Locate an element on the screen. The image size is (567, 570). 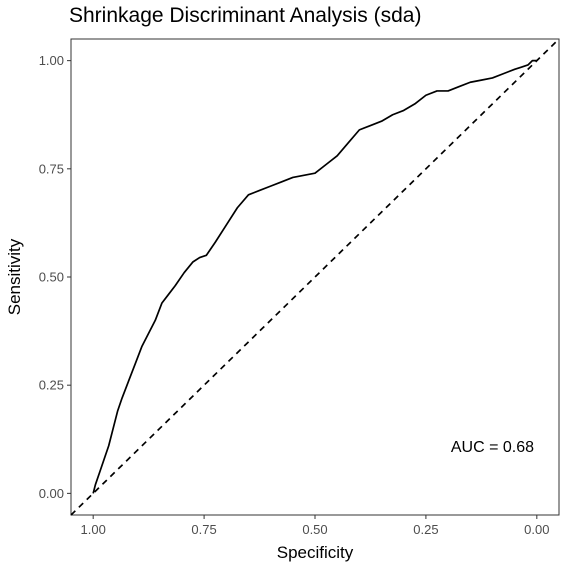
y-axis: 0.00 0.25 0.50 0.75 1.00 is located at coordinates (55, 277).